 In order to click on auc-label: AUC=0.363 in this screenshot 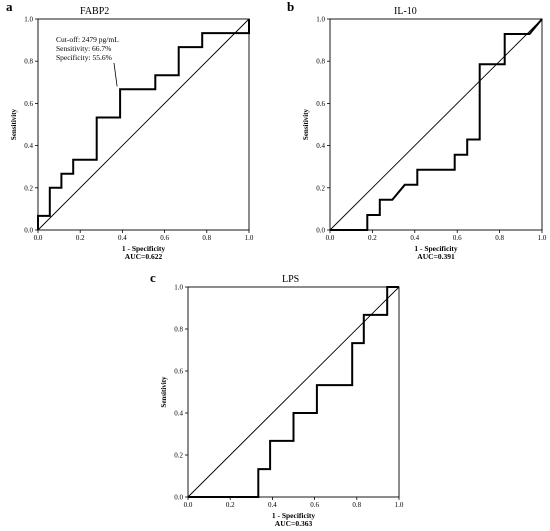, I will do `click(294, 523)`.